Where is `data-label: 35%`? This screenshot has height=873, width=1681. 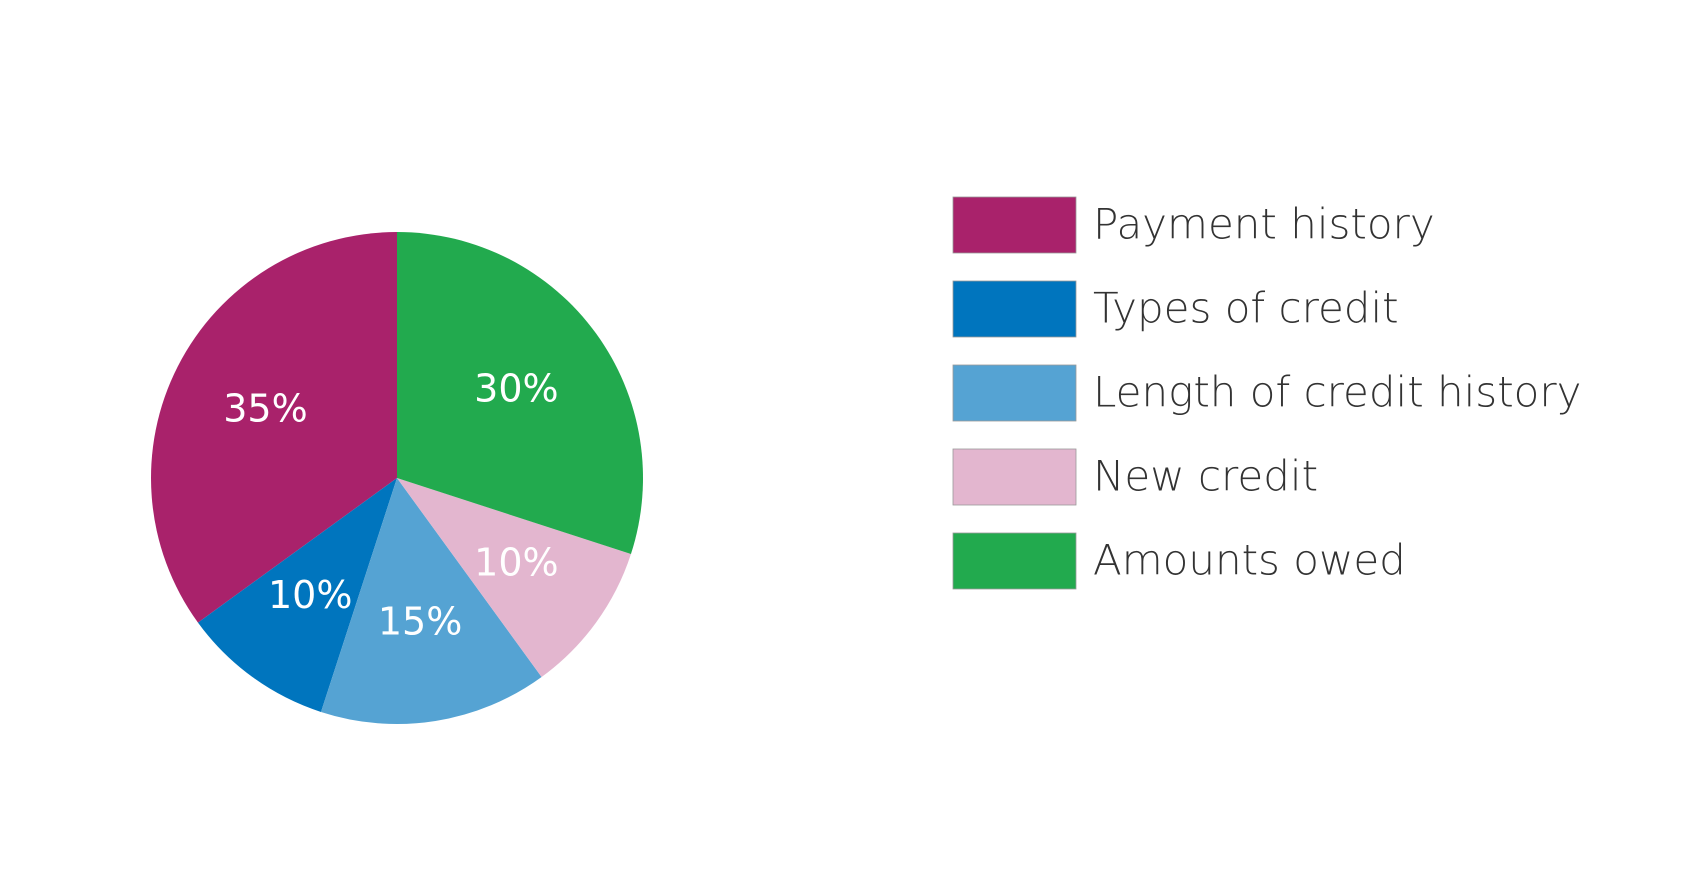 data-label: 35% is located at coordinates (265, 408).